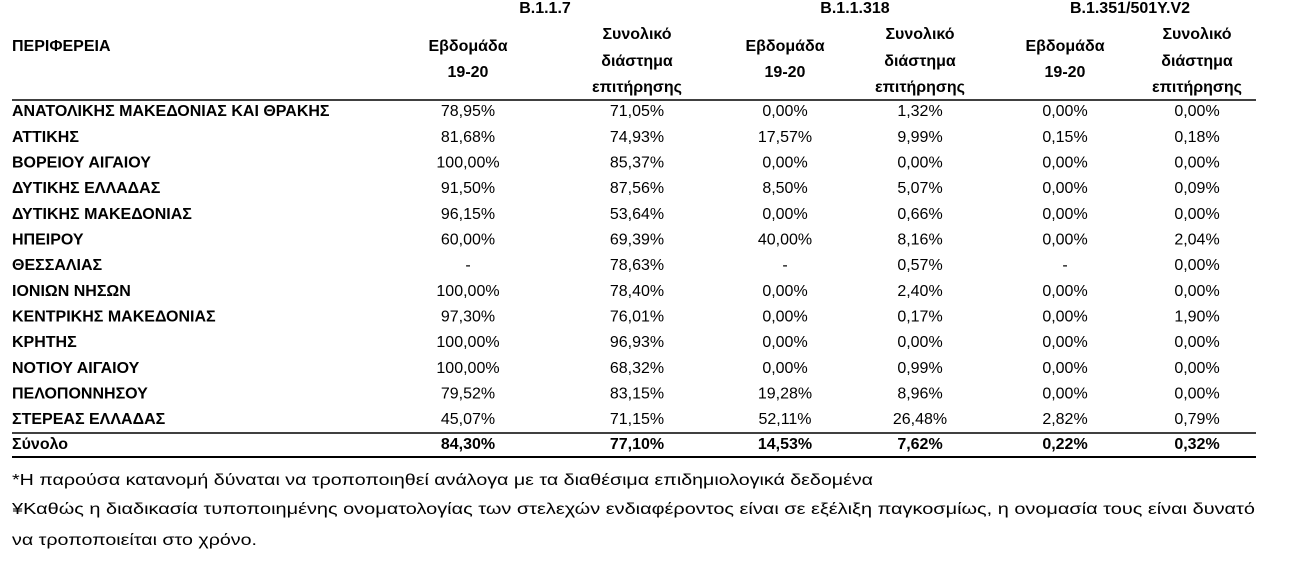 This screenshot has width=1312, height=572. What do you see at coordinates (637, 163) in the screenshot?
I see `cell-value: 85,37%` at bounding box center [637, 163].